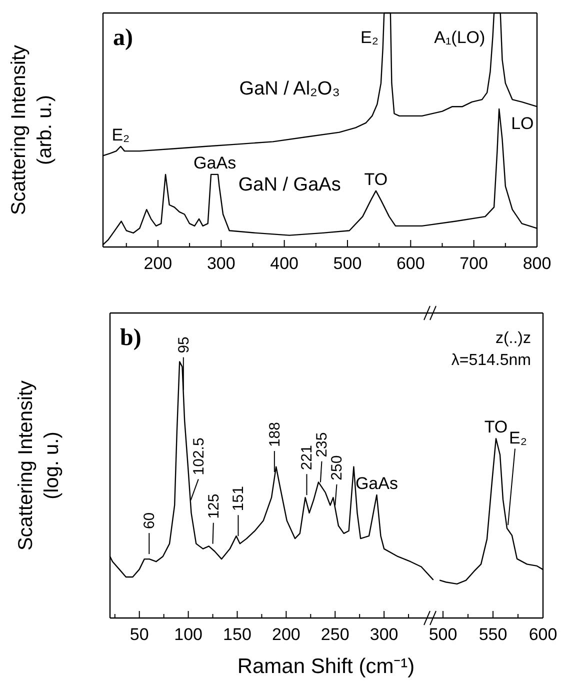 The height and width of the screenshot is (685, 564). I want to click on x-axis-title: Raman Shift (cm⁻¹), so click(326, 666).